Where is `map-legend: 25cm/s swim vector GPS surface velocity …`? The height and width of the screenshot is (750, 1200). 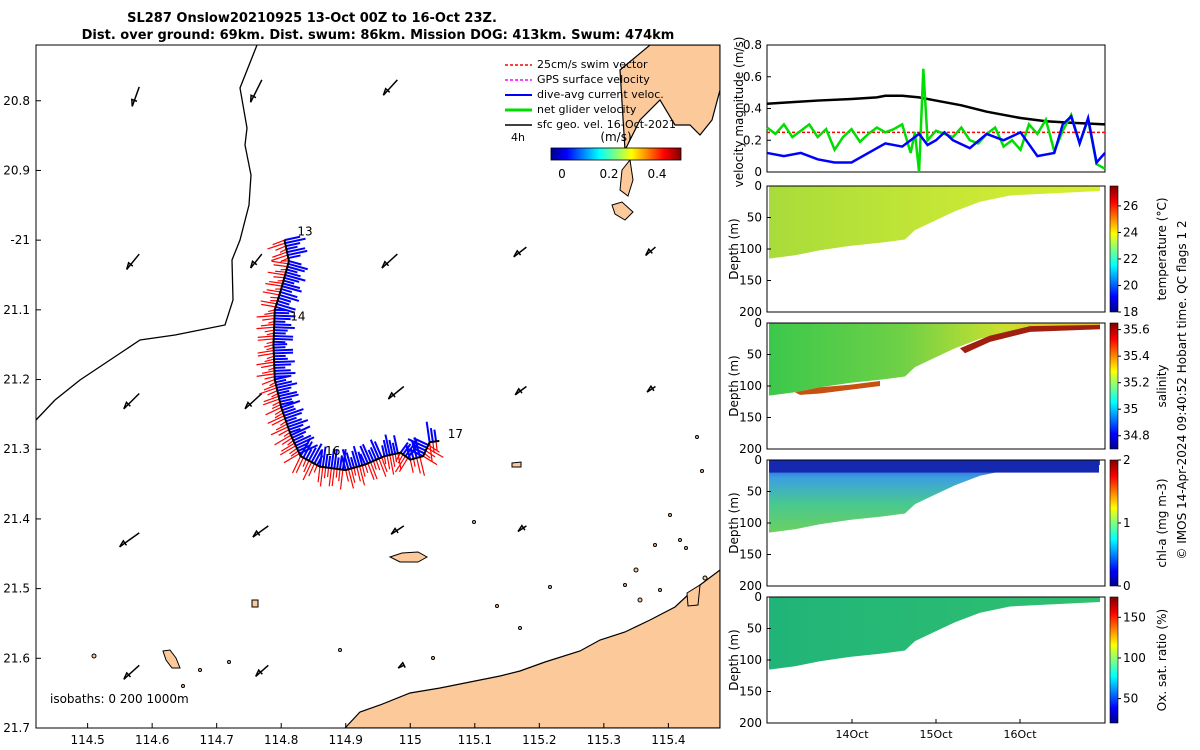 map-legend: 25cm/s swim vector GPS surface velocity … is located at coordinates (593, 119).